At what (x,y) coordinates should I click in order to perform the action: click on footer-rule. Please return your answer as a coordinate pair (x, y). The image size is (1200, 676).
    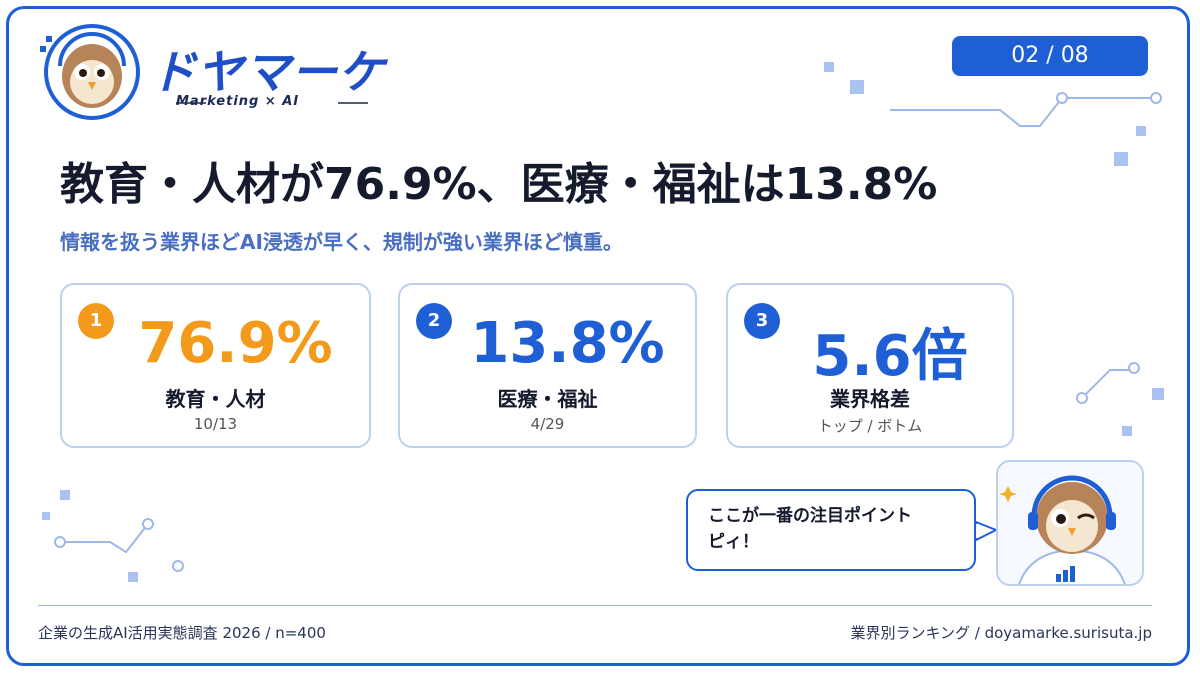
    Looking at the image, I should click on (595, 605).